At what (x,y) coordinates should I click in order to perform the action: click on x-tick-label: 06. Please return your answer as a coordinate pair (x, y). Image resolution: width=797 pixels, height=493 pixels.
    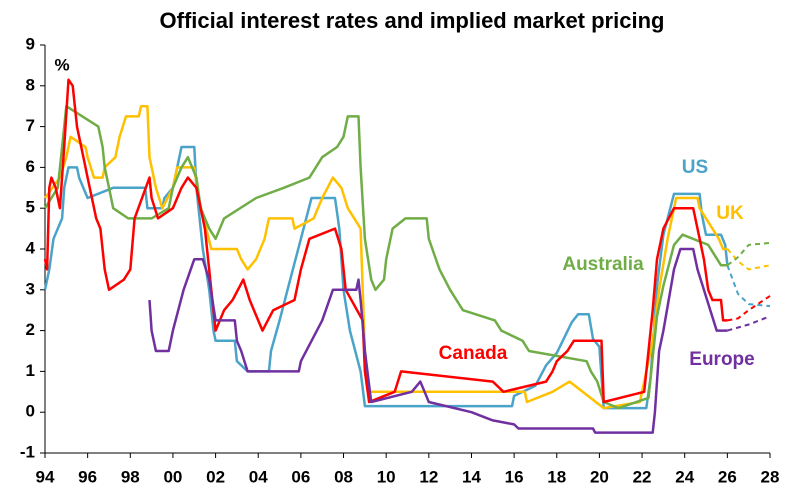
    Looking at the image, I should click on (300, 476).